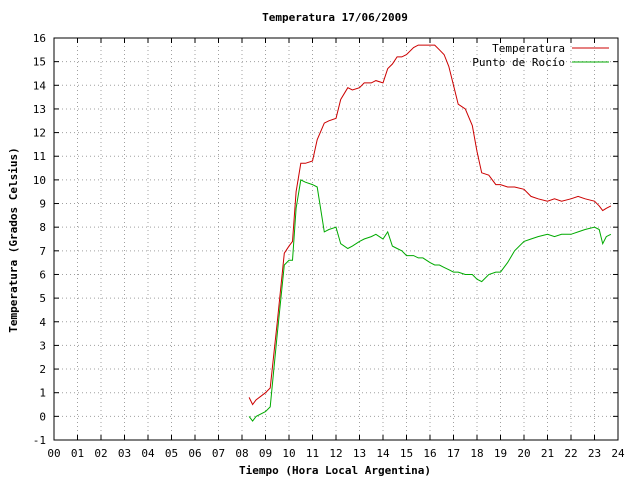 This screenshot has width=640, height=480. What do you see at coordinates (39, 62) in the screenshot?
I see `y-tick-label: 15` at bounding box center [39, 62].